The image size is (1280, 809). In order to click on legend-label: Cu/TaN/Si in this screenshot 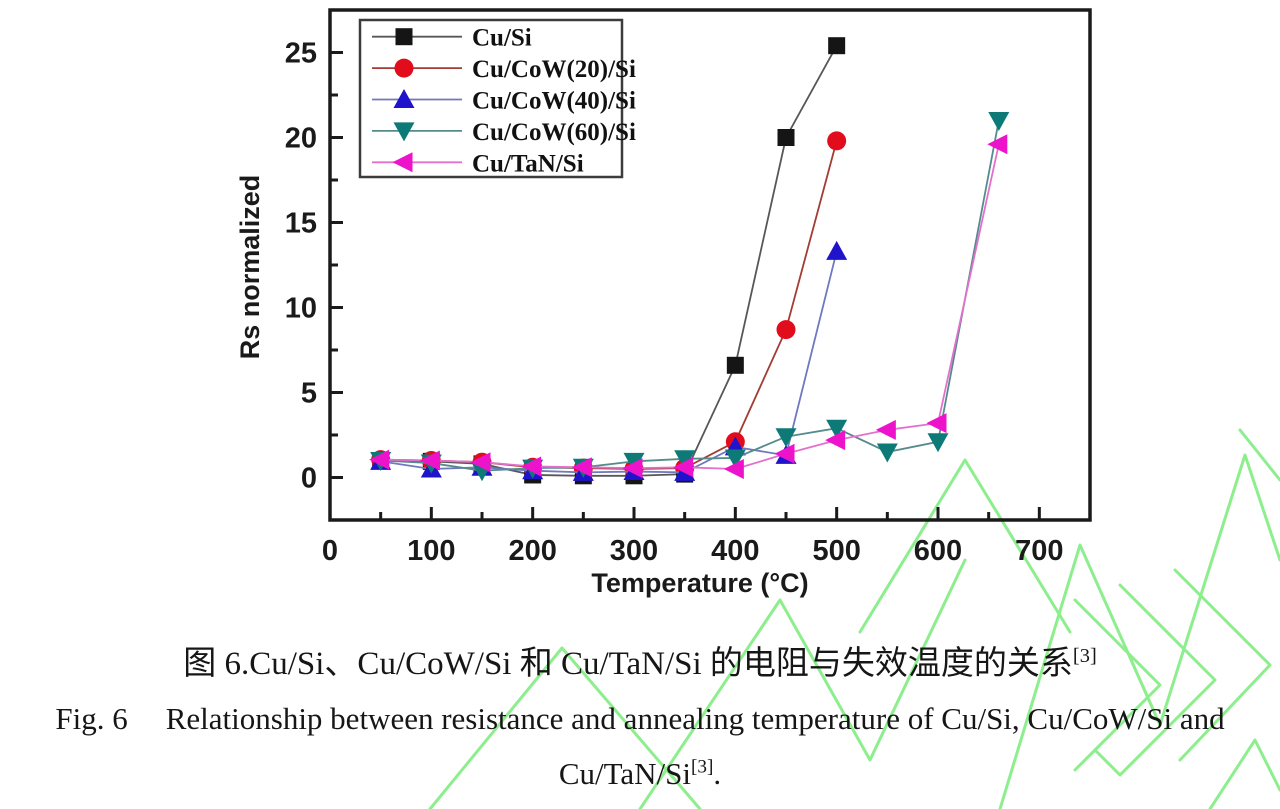, I will do `click(528, 163)`.